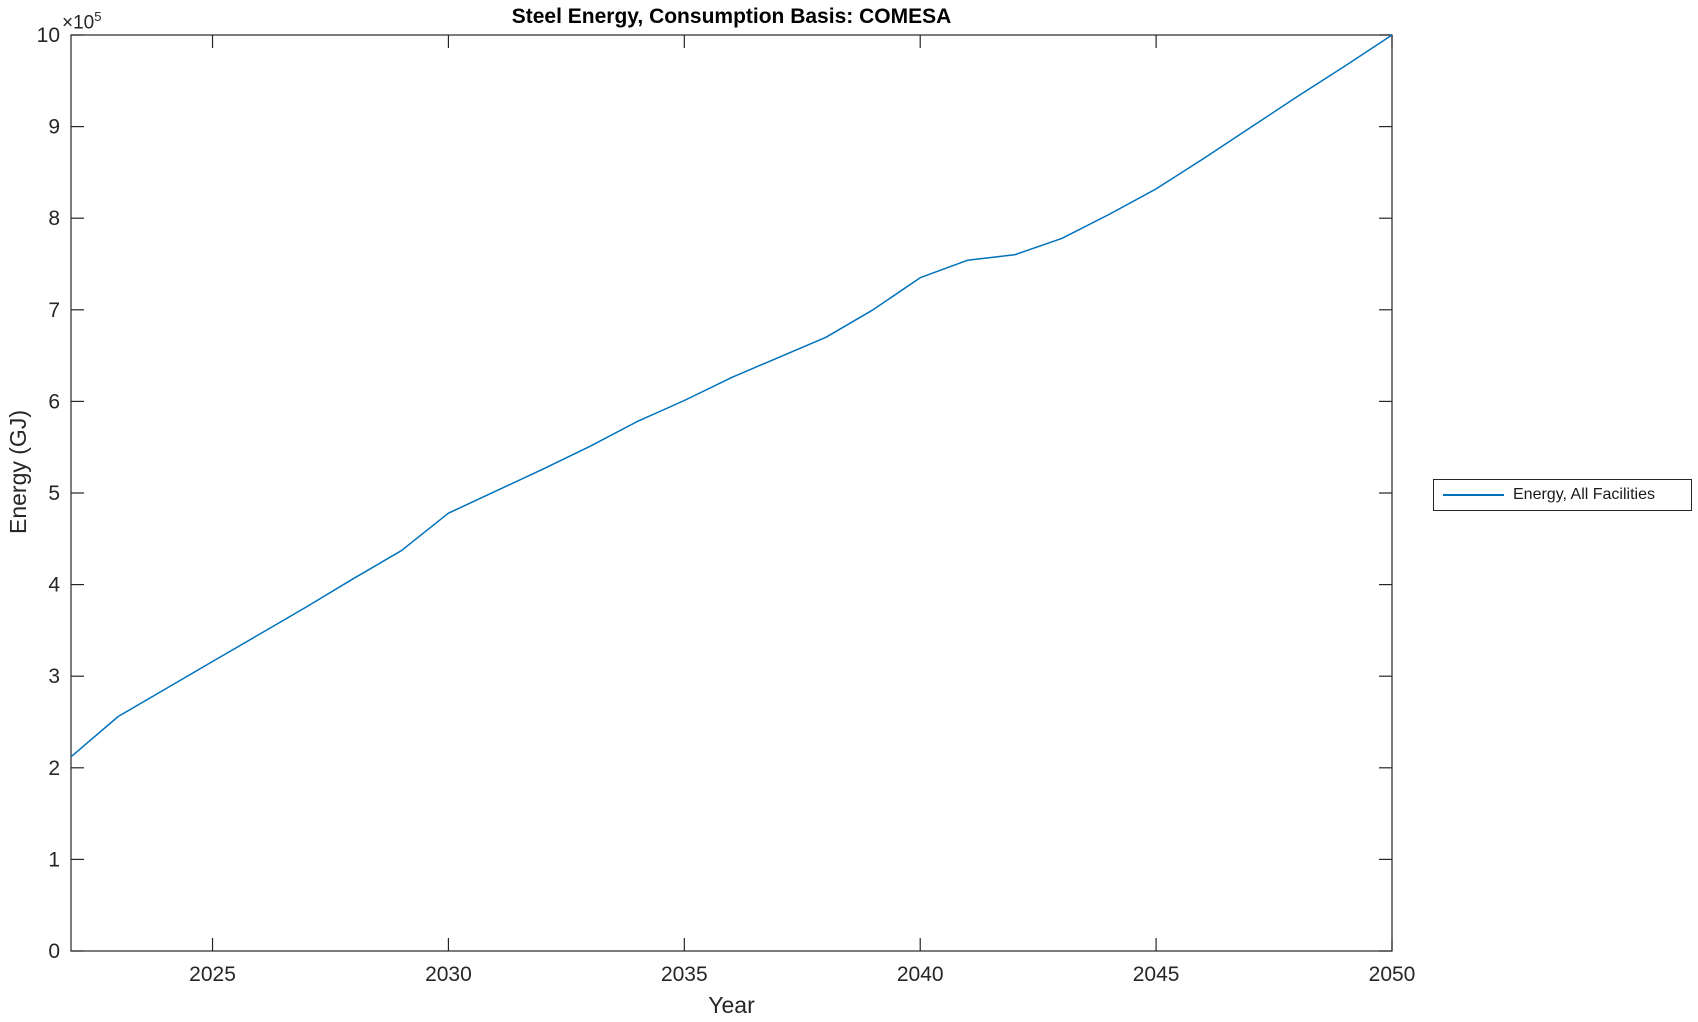  What do you see at coordinates (212, 974) in the screenshot?
I see `x-tick-label: 2025` at bounding box center [212, 974].